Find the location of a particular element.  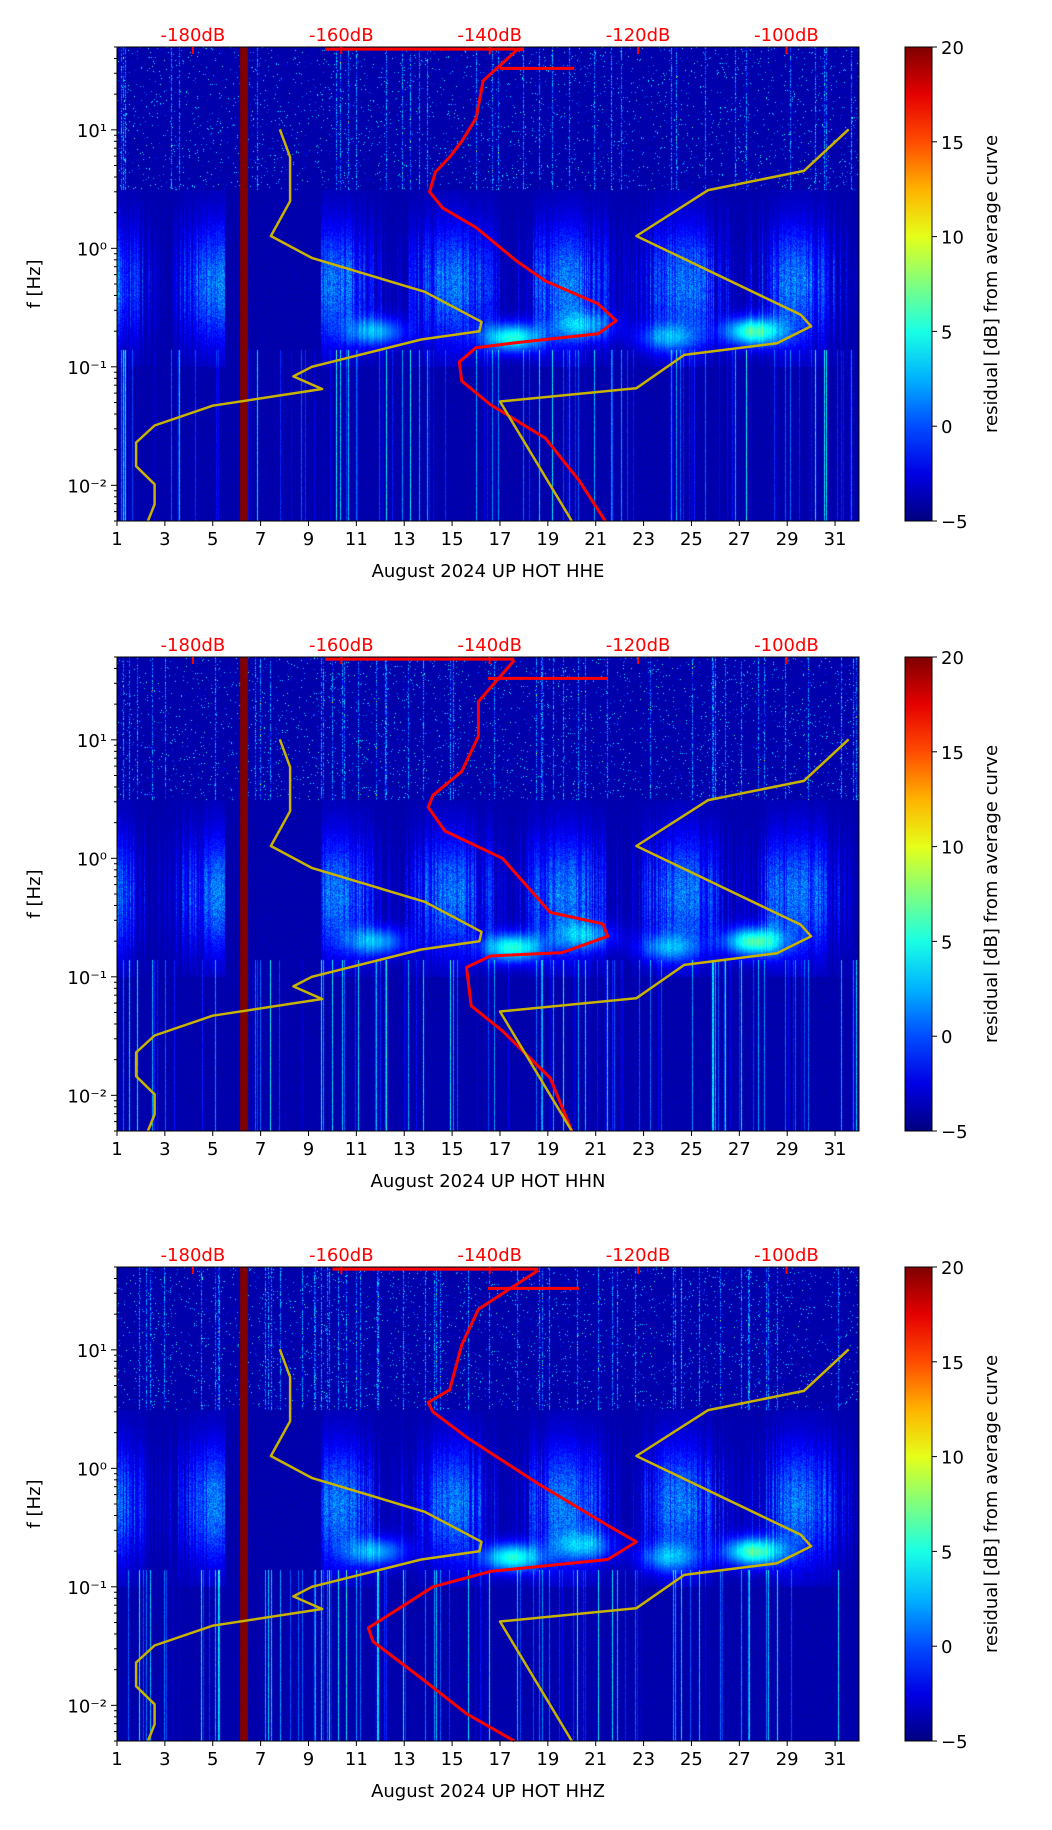

colorbar-tick-label: −5 is located at coordinates (954, 522).